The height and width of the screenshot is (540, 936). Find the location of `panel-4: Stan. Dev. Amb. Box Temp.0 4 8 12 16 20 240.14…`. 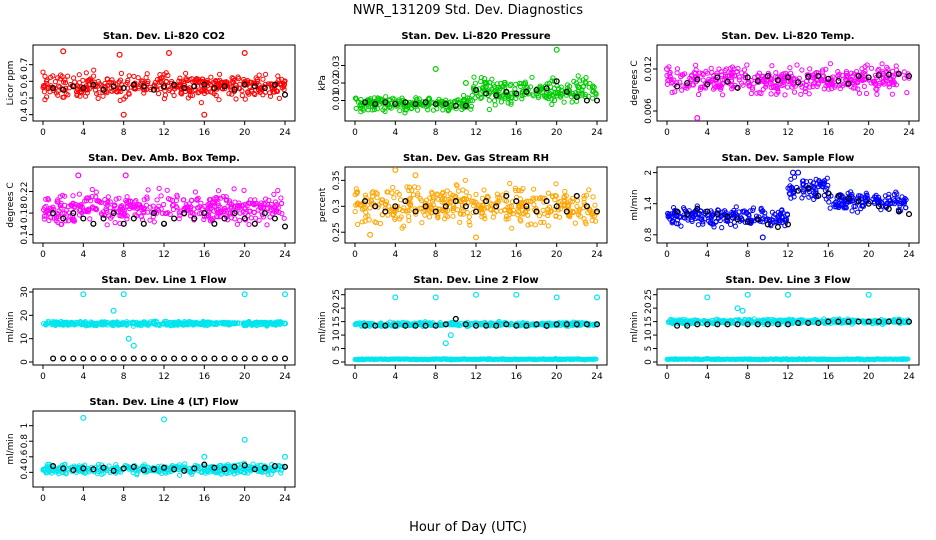

panel-4: Stan. Dev. Amb. Box Temp.0 4 8 12 16 20 240.14… is located at coordinates (151, 206).